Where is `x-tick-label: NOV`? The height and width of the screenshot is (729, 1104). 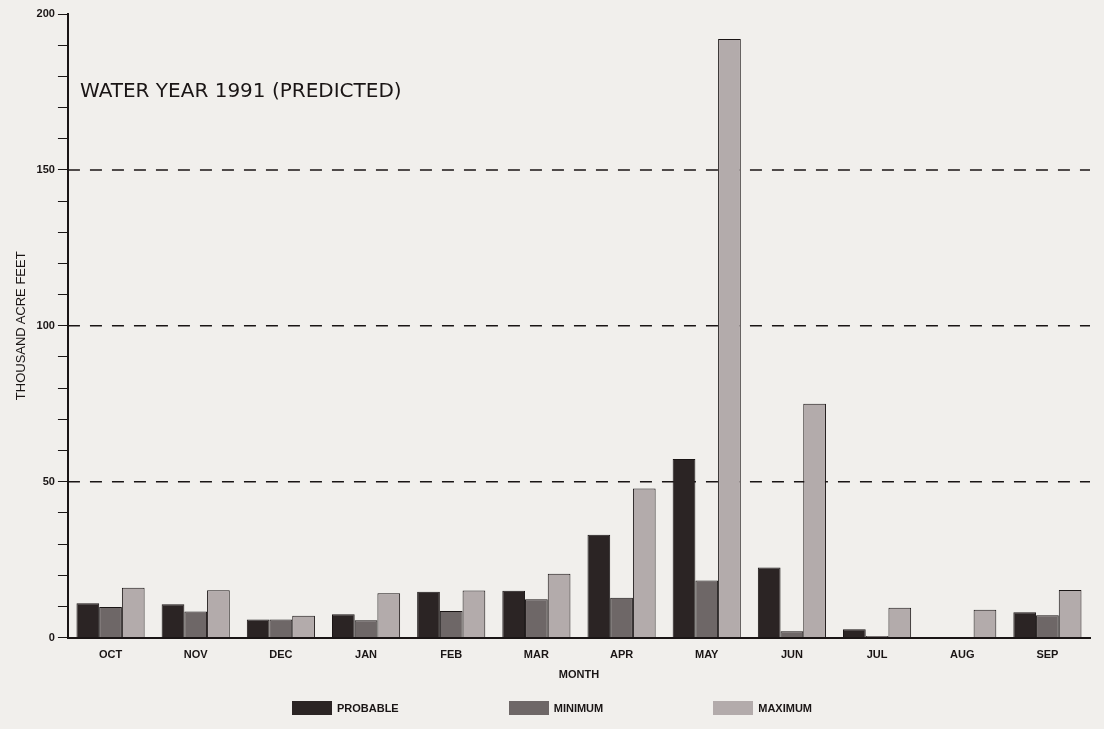 x-tick-label: NOV is located at coordinates (196, 654).